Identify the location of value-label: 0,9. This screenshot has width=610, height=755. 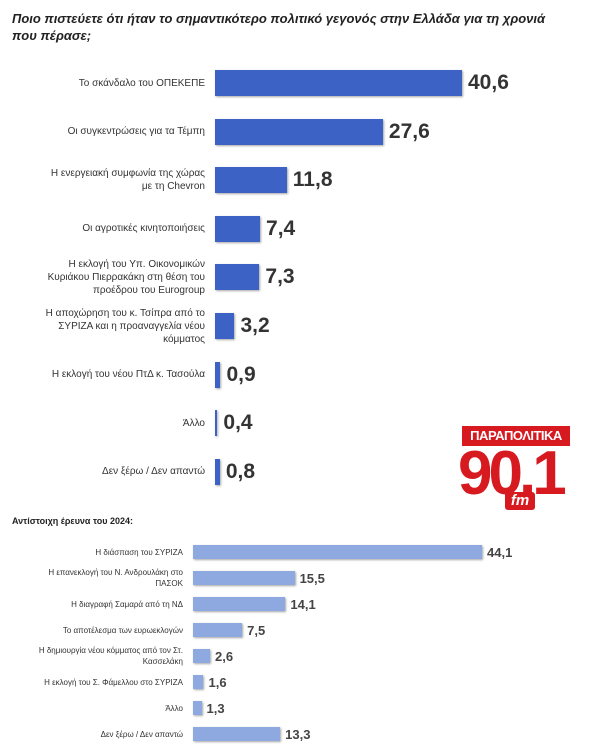
(241, 374).